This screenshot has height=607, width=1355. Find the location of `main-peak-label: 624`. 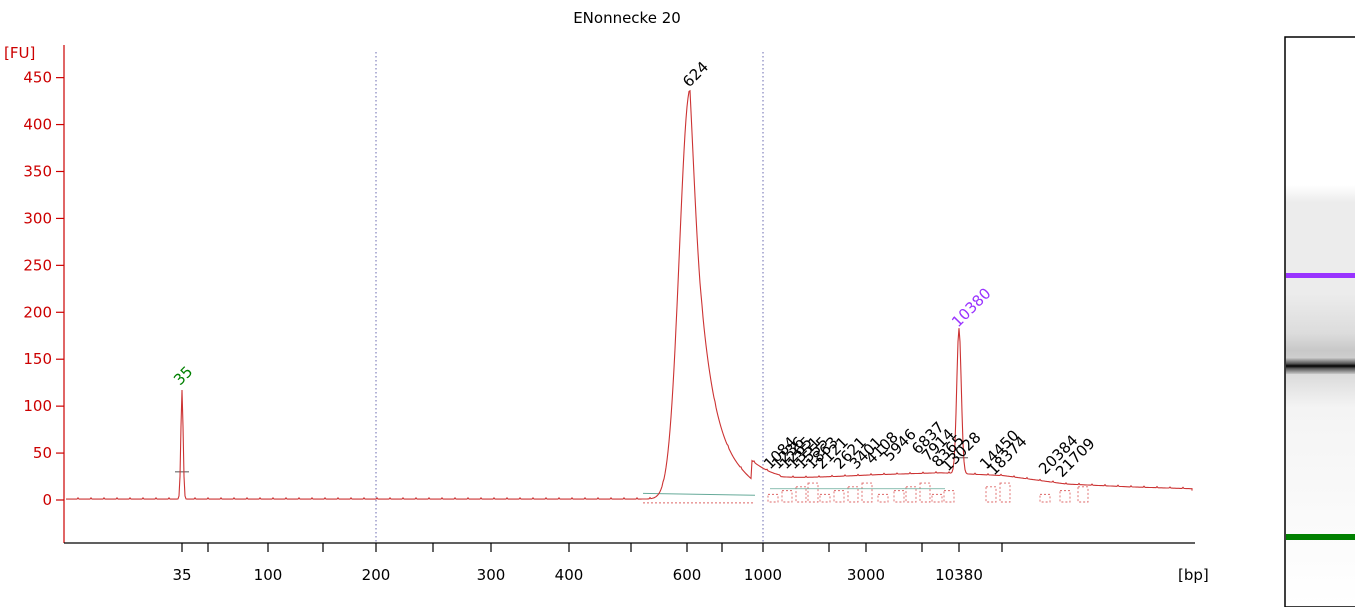

main-peak-label: 624 is located at coordinates (695, 74).